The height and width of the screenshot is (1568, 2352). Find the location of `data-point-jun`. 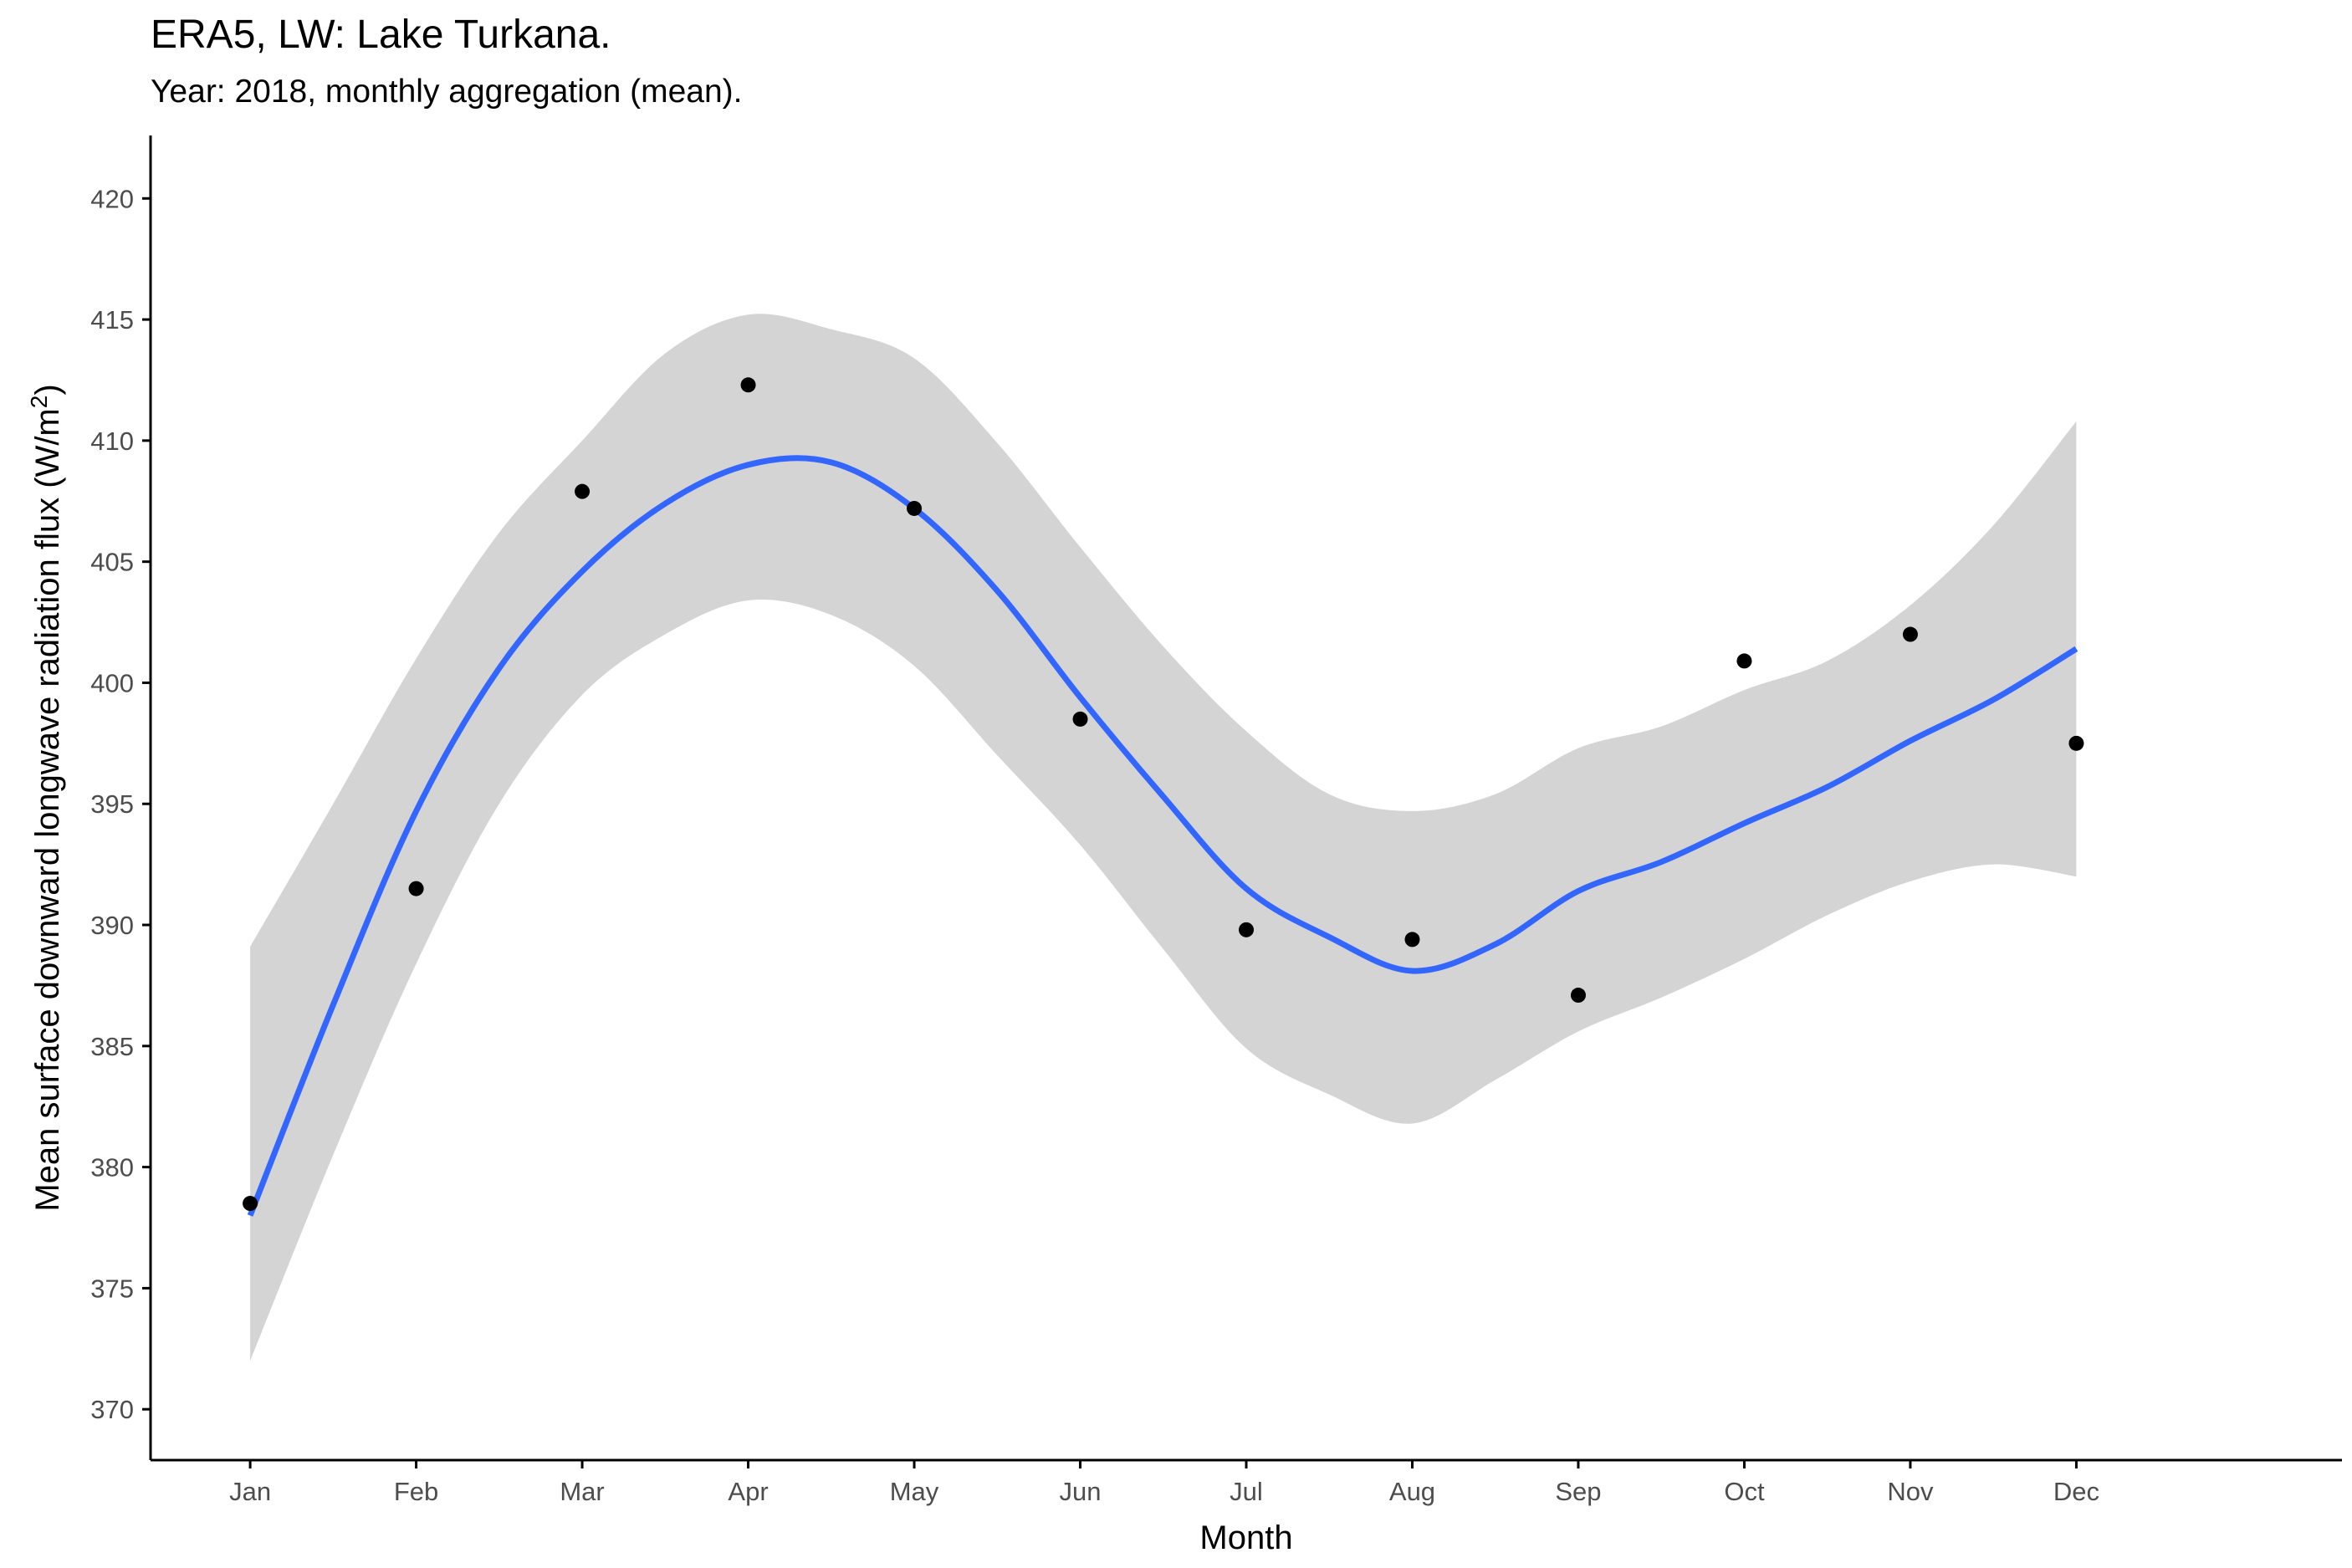

data-point-jun is located at coordinates (1080, 719).